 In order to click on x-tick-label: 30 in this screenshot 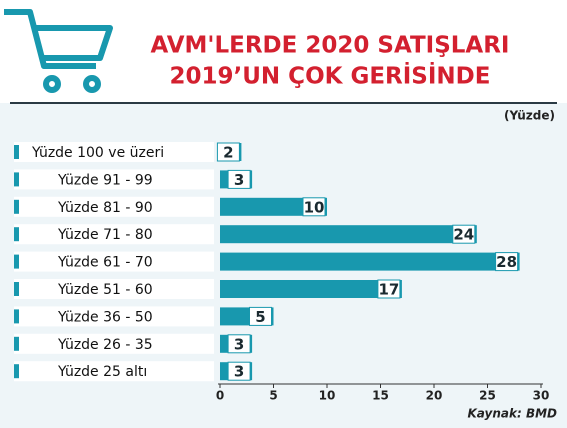, I will do `click(541, 396)`.